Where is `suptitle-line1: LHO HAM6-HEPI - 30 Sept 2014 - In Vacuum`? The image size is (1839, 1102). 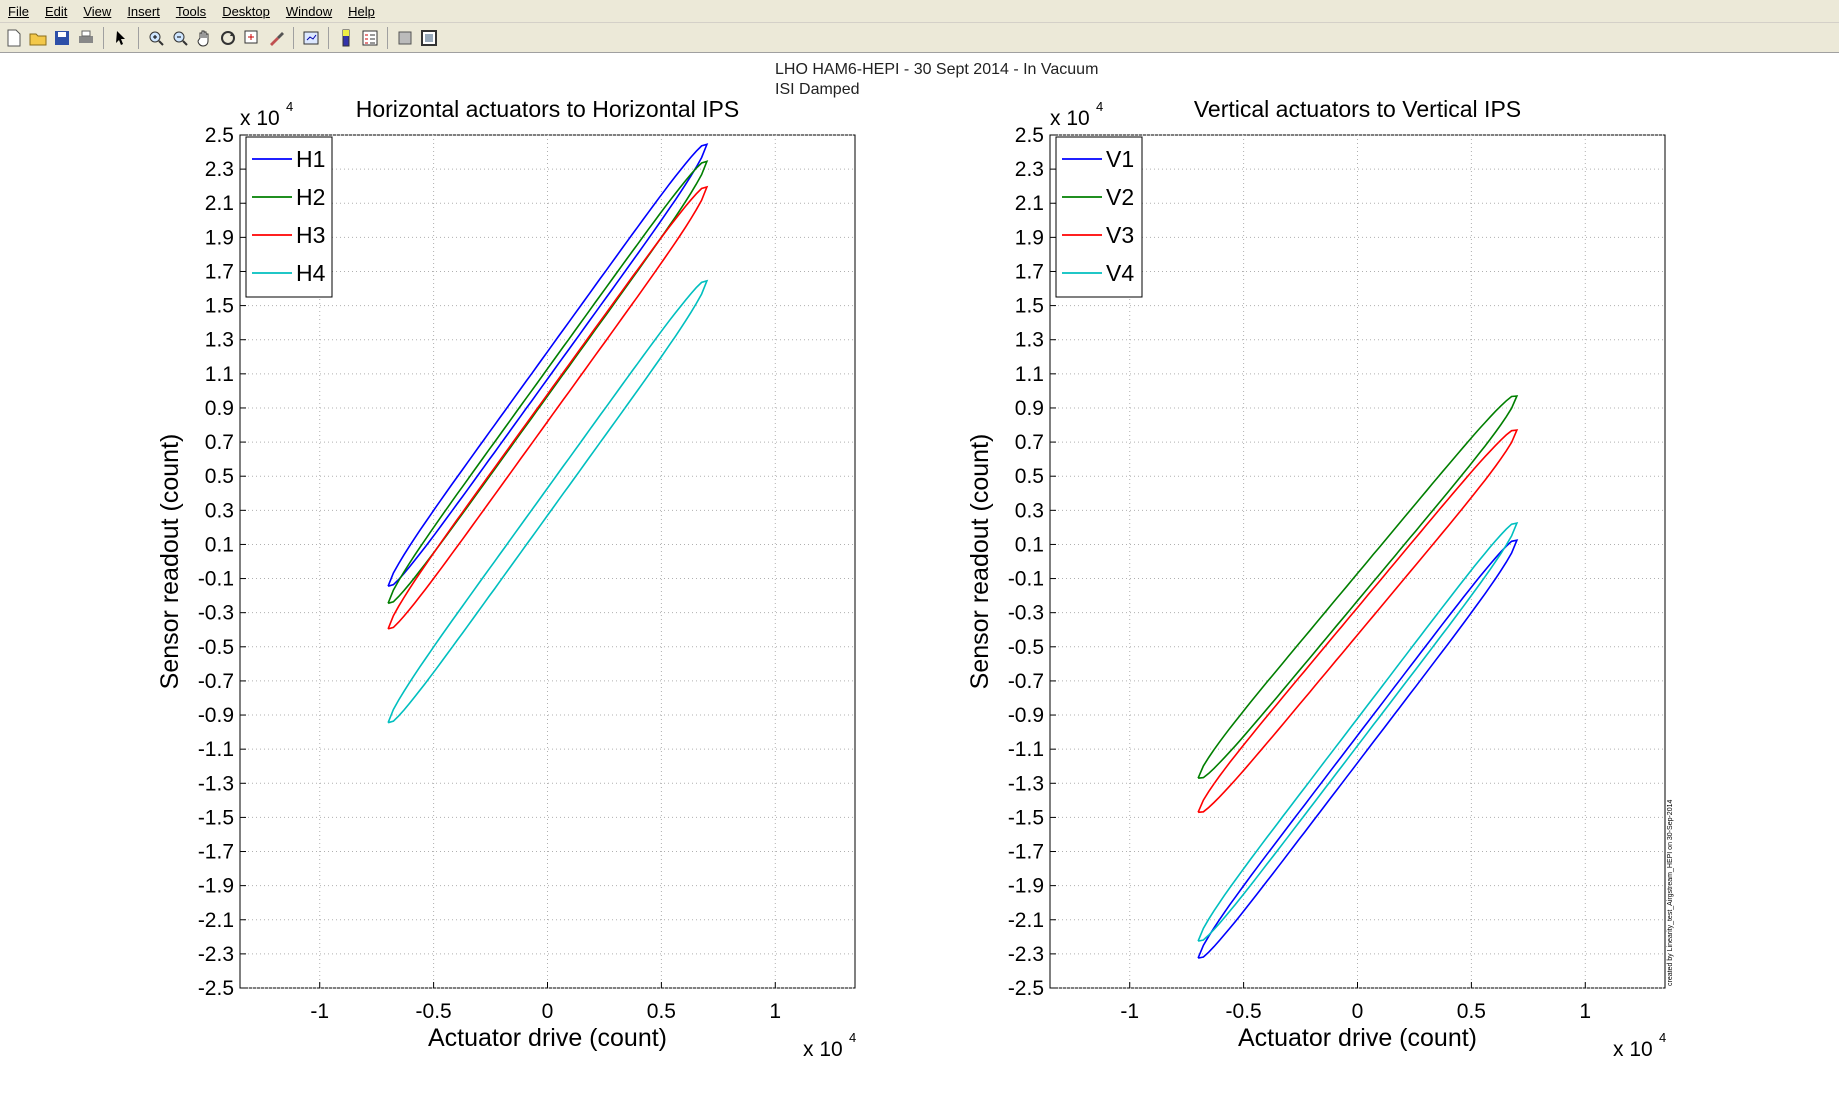 suptitle-line1: LHO HAM6-HEPI - 30 Sept 2014 - In Vacuum is located at coordinates (936, 69).